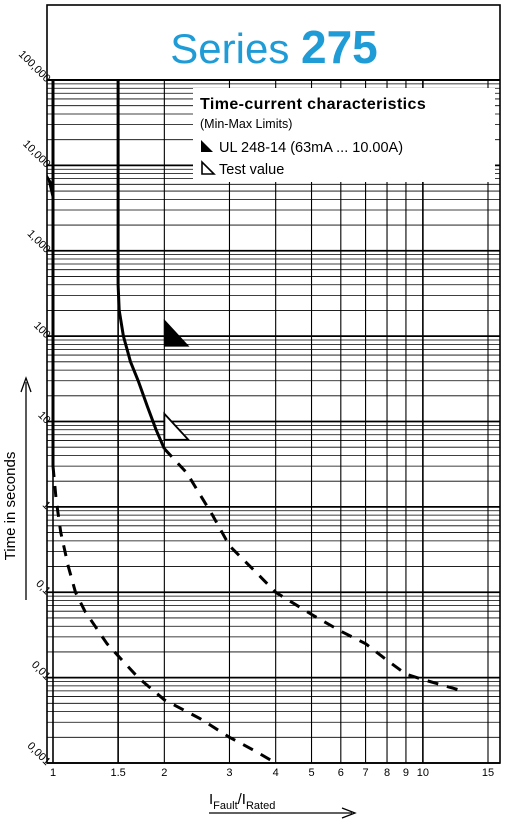 The image size is (511, 823). I want to click on y-axis-arrow-head-icon, so click(26, 384).